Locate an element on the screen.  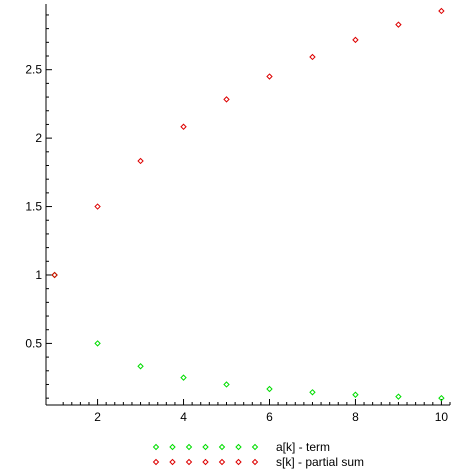
y-tick-label: 0.5 is located at coordinates (33, 343).